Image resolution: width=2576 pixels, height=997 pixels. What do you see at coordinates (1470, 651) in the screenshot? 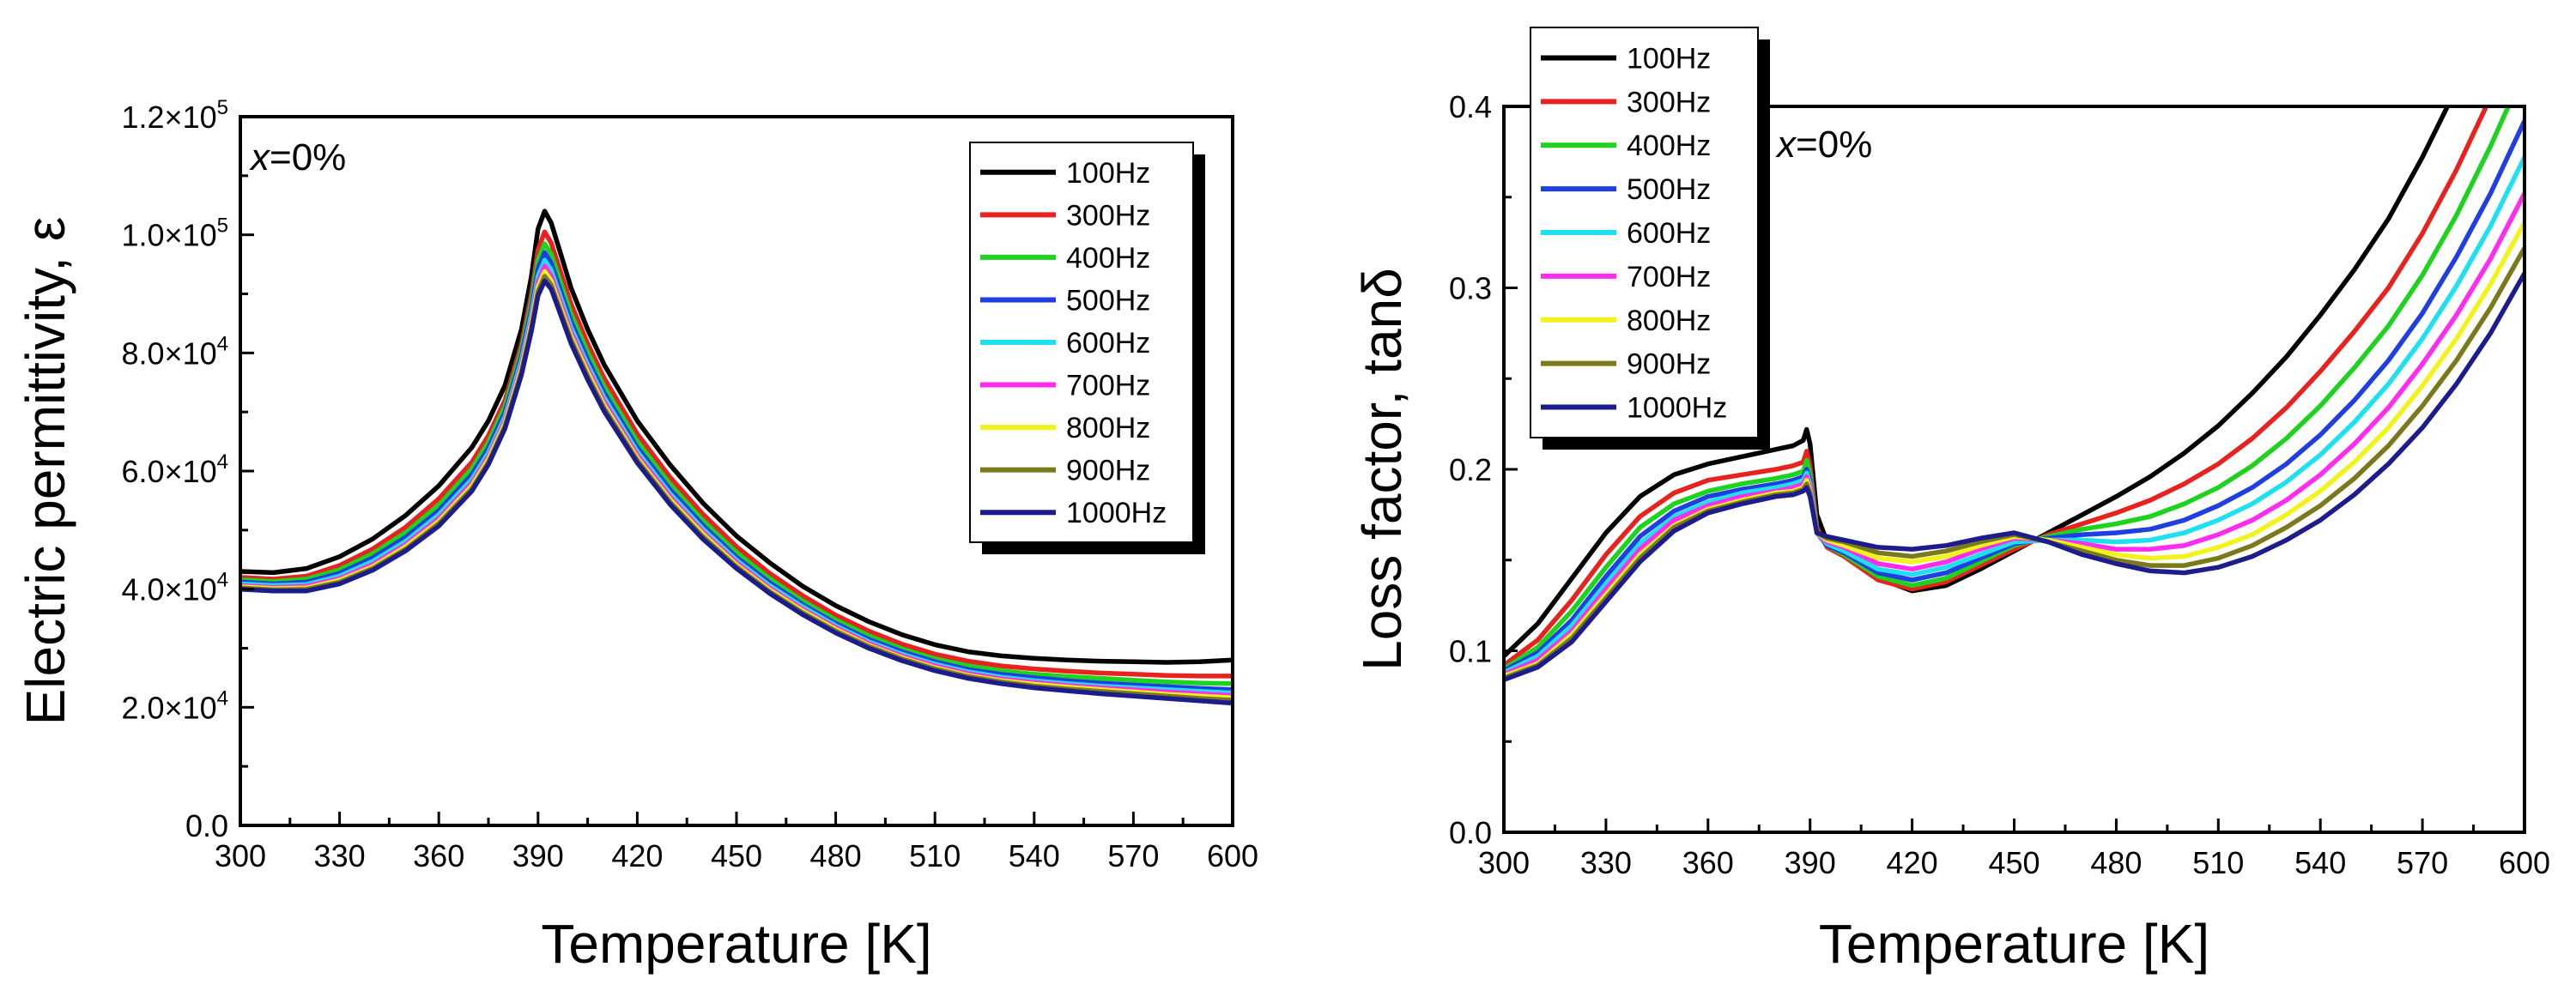
I see `y-tick-label: 0.1` at bounding box center [1470, 651].